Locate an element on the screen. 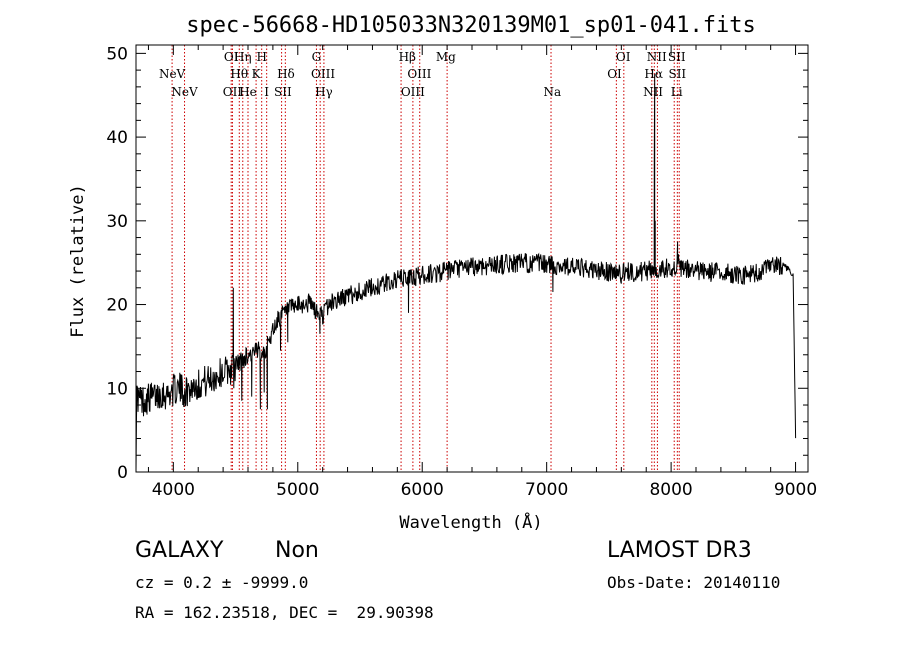 This screenshot has width=900, height=649. x-axis-label: Wavelength (Å) is located at coordinates (470, 522).